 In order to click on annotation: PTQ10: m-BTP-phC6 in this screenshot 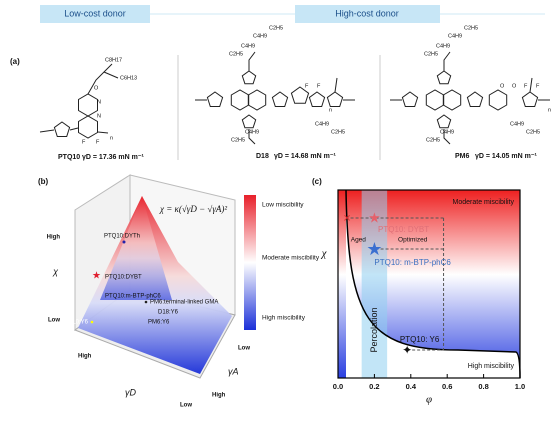, I will do `click(412, 262)`.